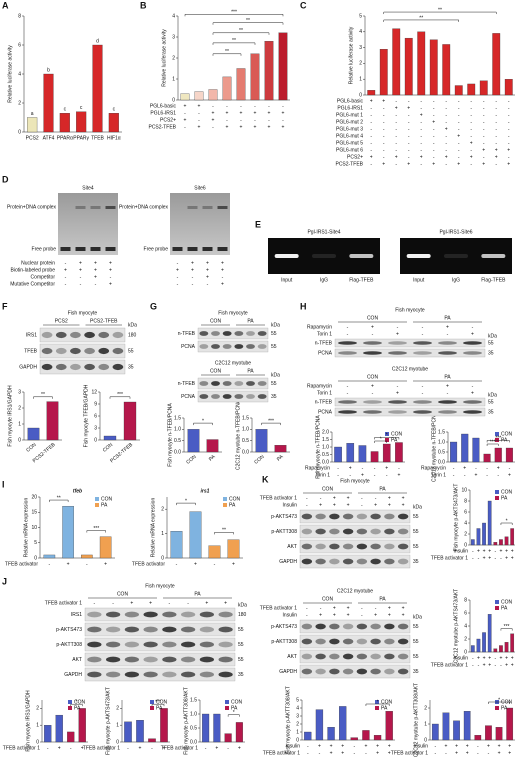 This screenshot has height=768, width=520. I want to click on condition-label: PCS2-TFEB, so click(349, 164).